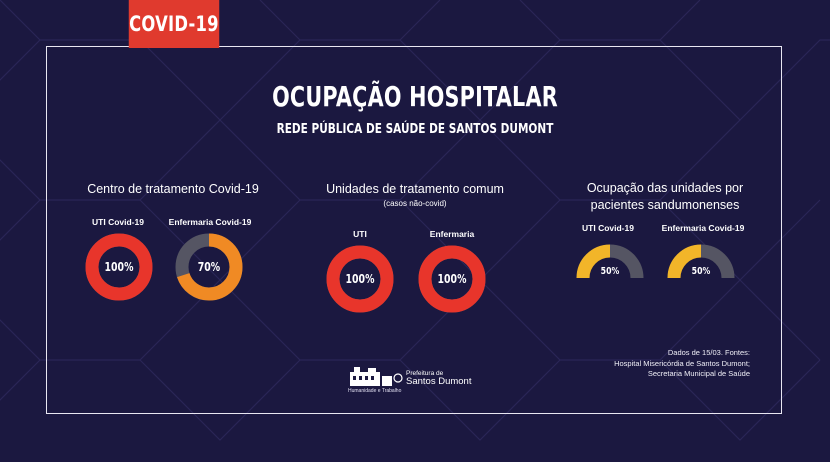  What do you see at coordinates (425, 373) in the screenshot?
I see `logo-line1: Prefeitura de` at bounding box center [425, 373].